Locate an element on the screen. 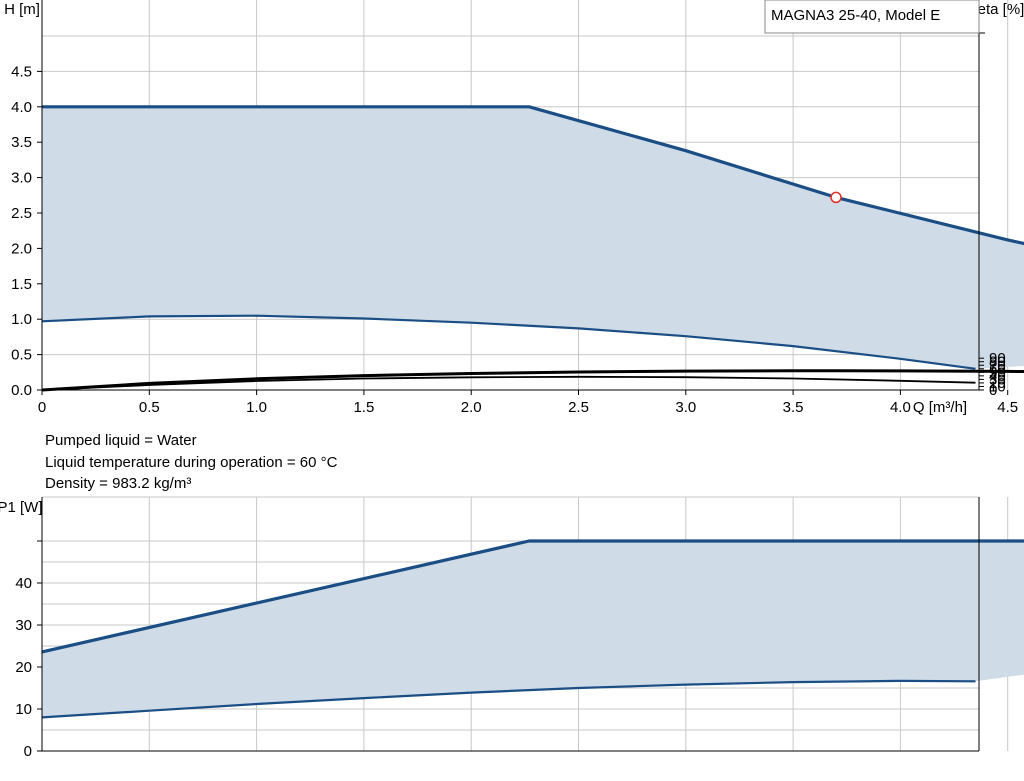  note-density: Density = 983.2 kg/m³ is located at coordinates (118, 483).